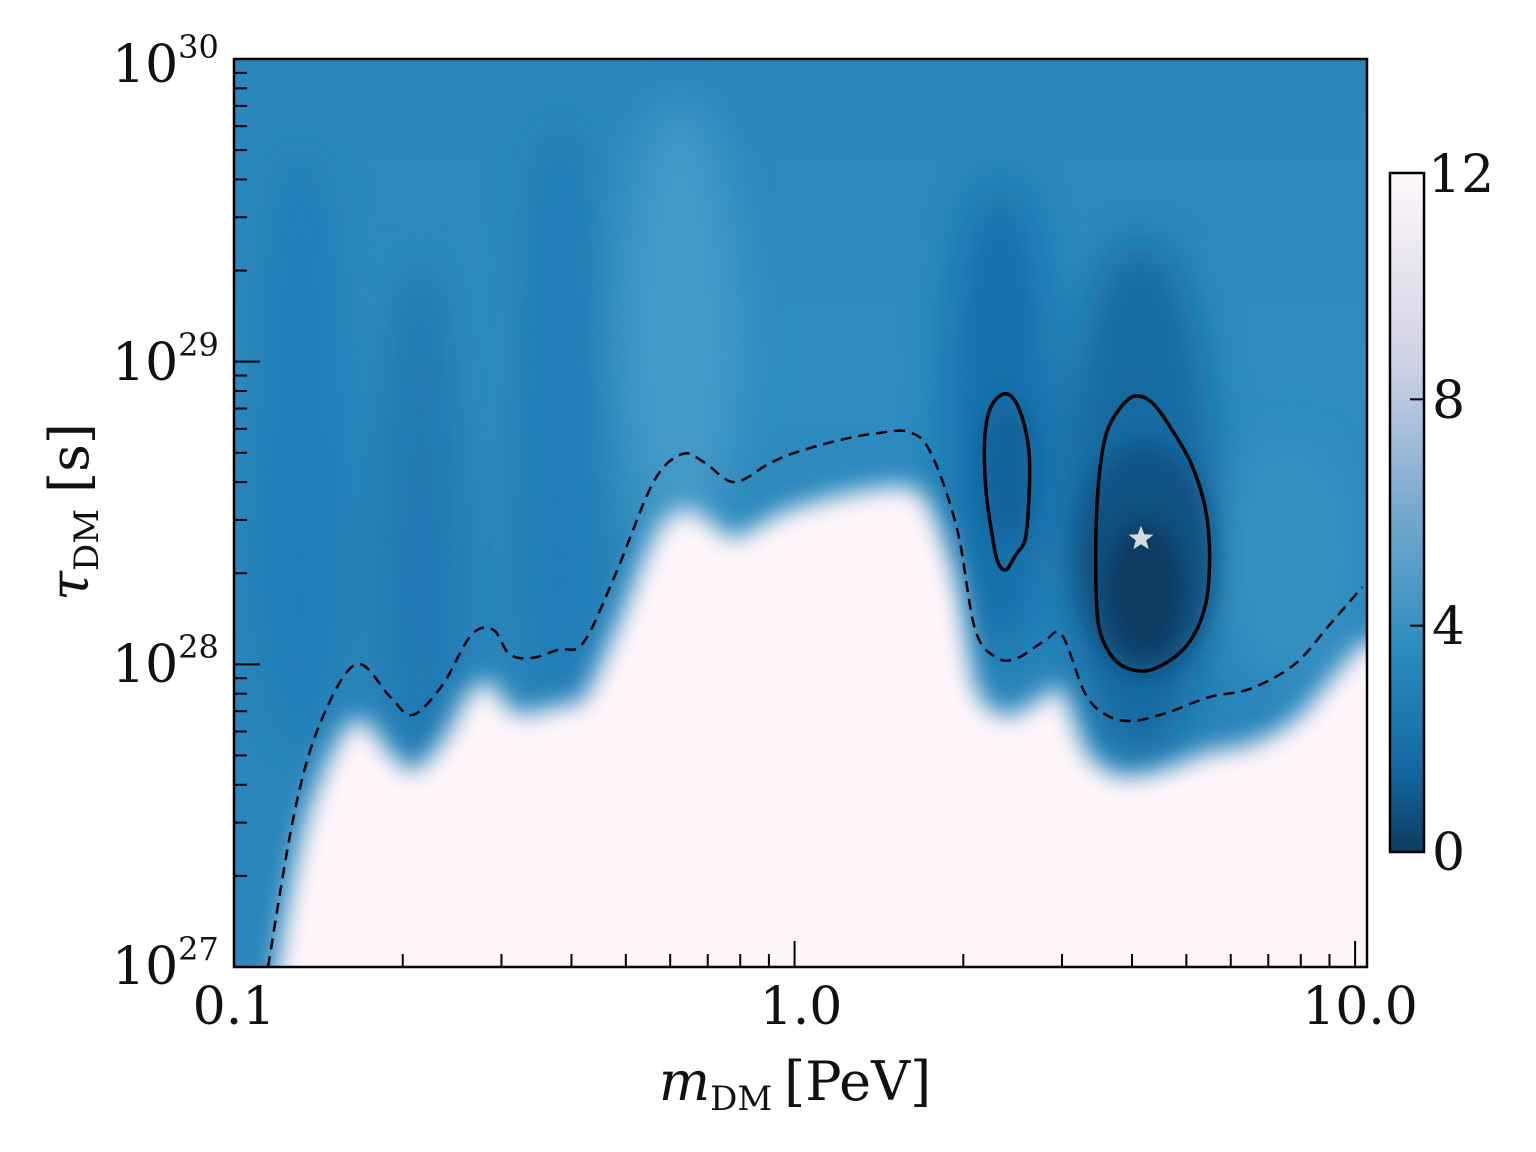 This screenshot has width=1536, height=1152. Describe the element at coordinates (1417, 512) in the screenshot. I see `colorbar-ticks` at that location.